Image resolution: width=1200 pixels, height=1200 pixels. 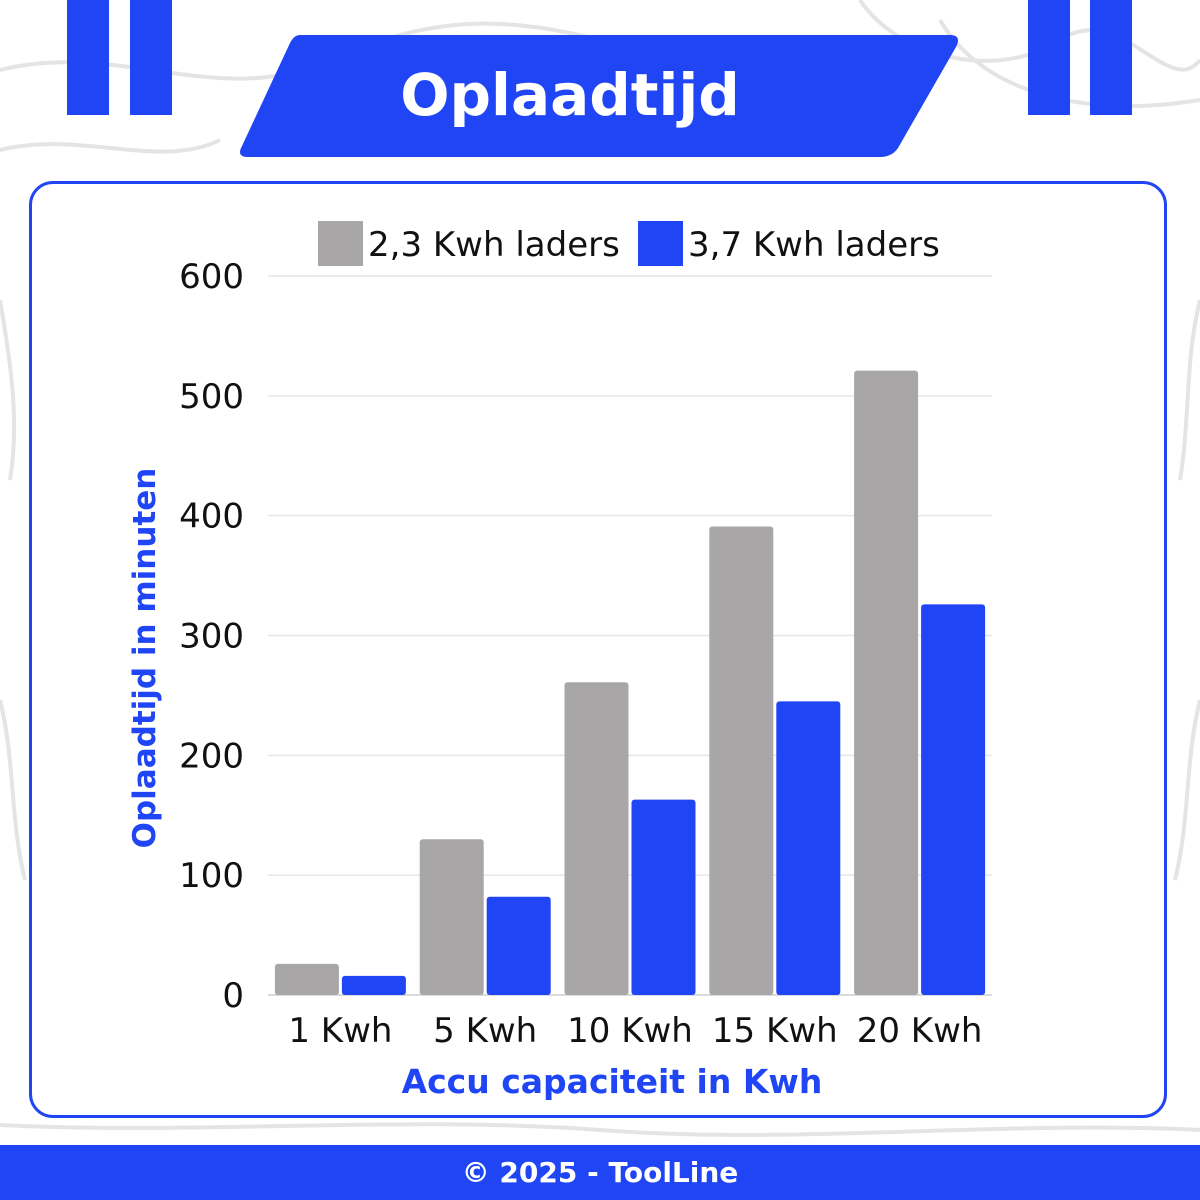 What do you see at coordinates (211, 397) in the screenshot?
I see `y-tick-label: 500` at bounding box center [211, 397].